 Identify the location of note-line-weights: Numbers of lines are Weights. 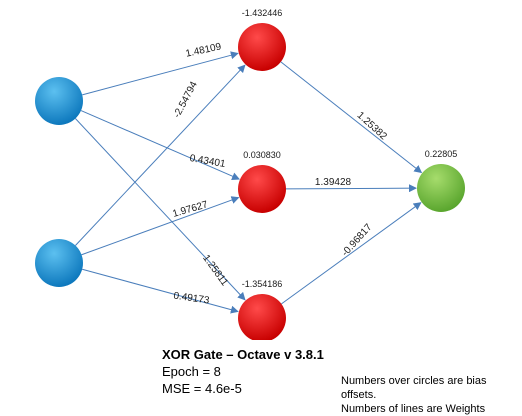
(413, 409).